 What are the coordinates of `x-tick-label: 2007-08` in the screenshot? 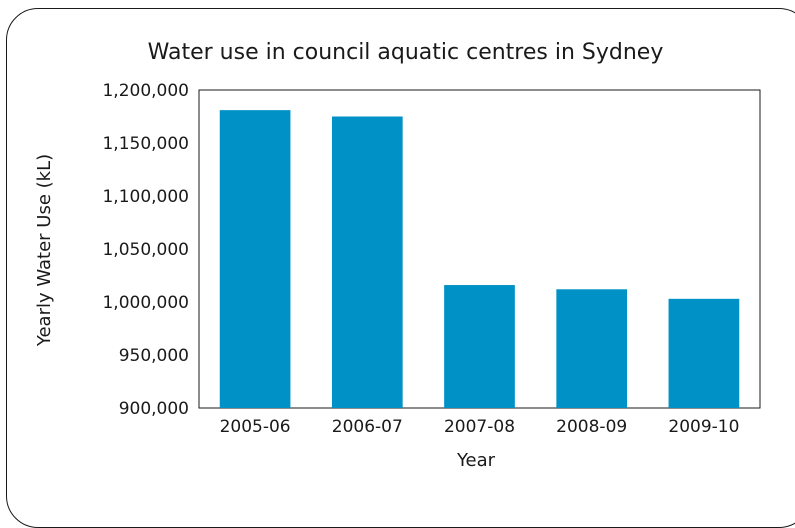 It's located at (479, 427).